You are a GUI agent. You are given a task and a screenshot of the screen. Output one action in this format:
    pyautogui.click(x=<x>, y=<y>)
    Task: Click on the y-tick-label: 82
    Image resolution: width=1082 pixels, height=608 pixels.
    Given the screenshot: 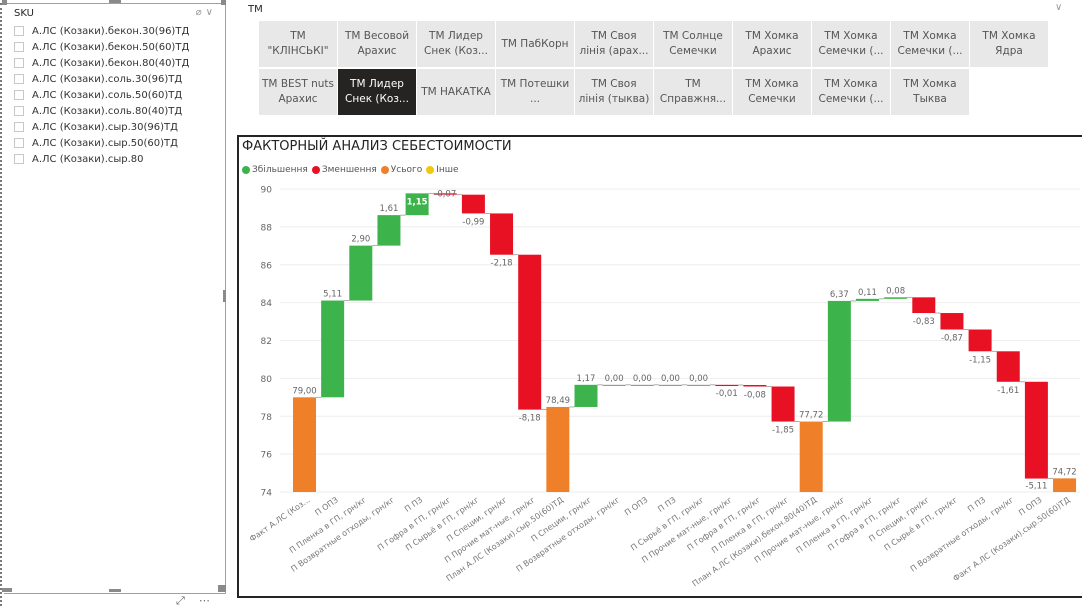 What is the action you would take?
    pyautogui.click(x=266, y=342)
    